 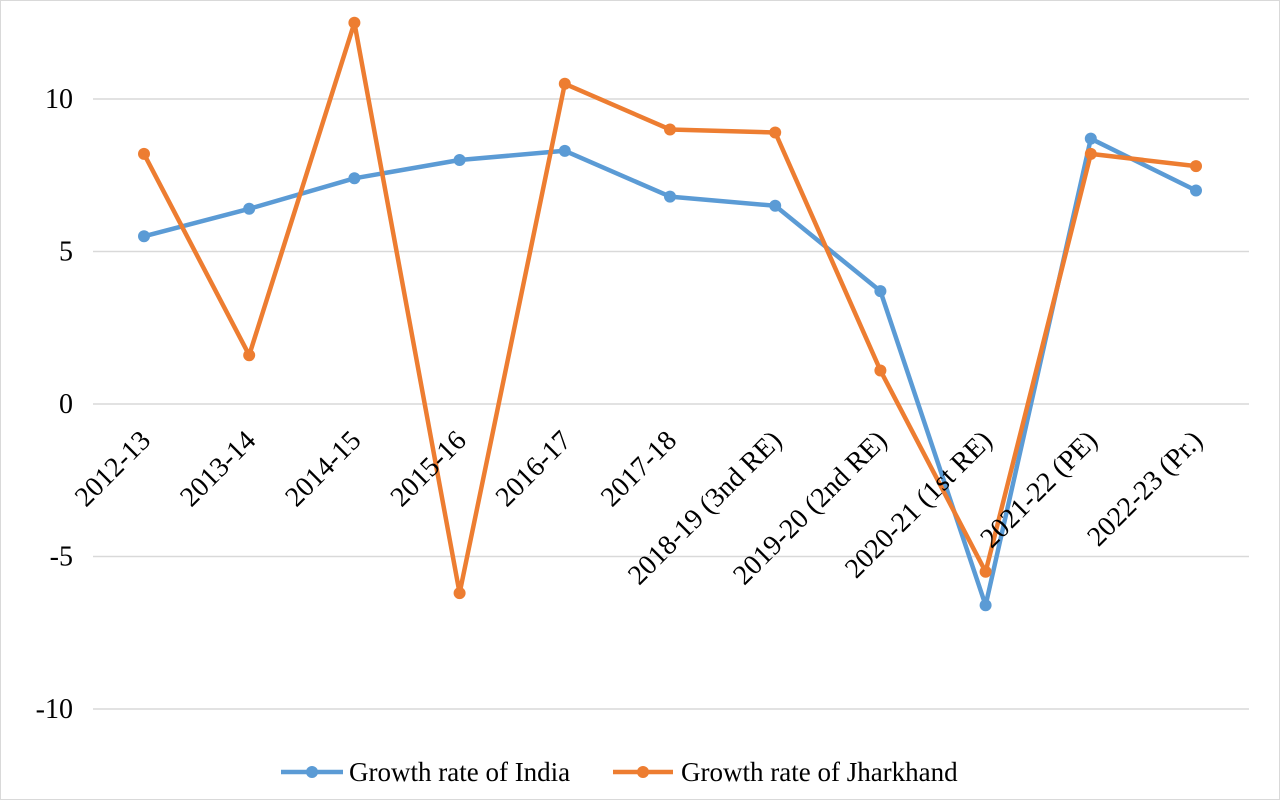 I want to click on x-tick-label: 2013-14, so click(x=218, y=469).